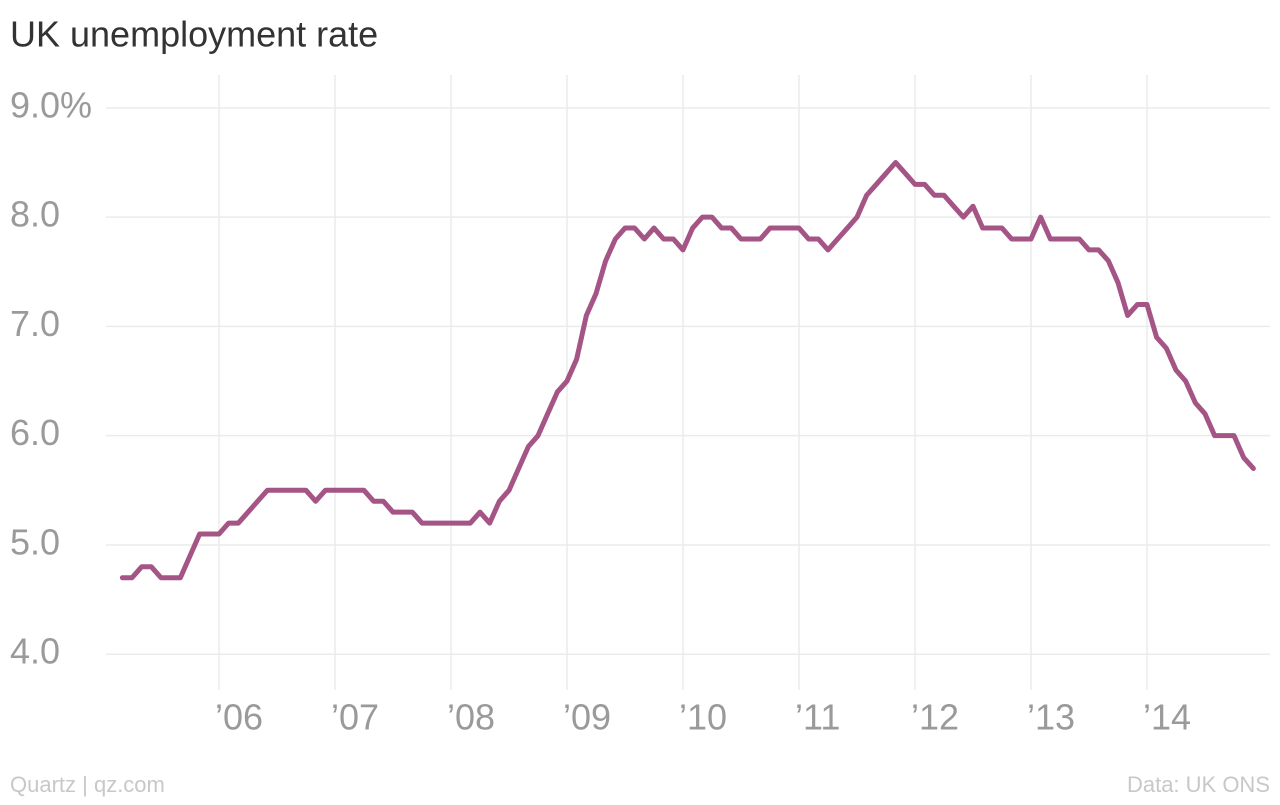 The width and height of the screenshot is (1280, 805). I want to click on x-tick-label: ’06, so click(239, 717).